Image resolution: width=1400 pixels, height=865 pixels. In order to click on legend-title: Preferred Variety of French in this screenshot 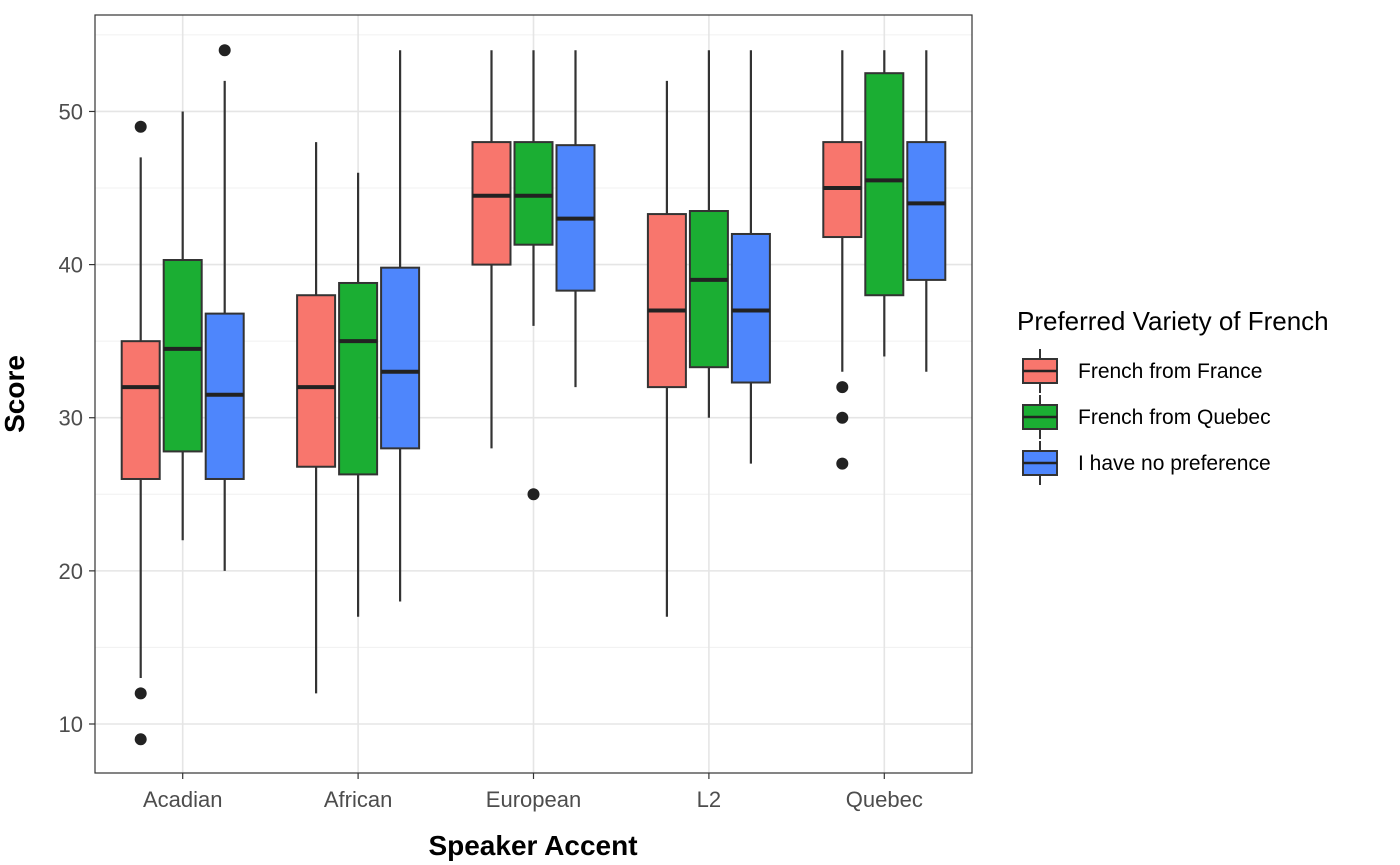, I will do `click(1173, 321)`.